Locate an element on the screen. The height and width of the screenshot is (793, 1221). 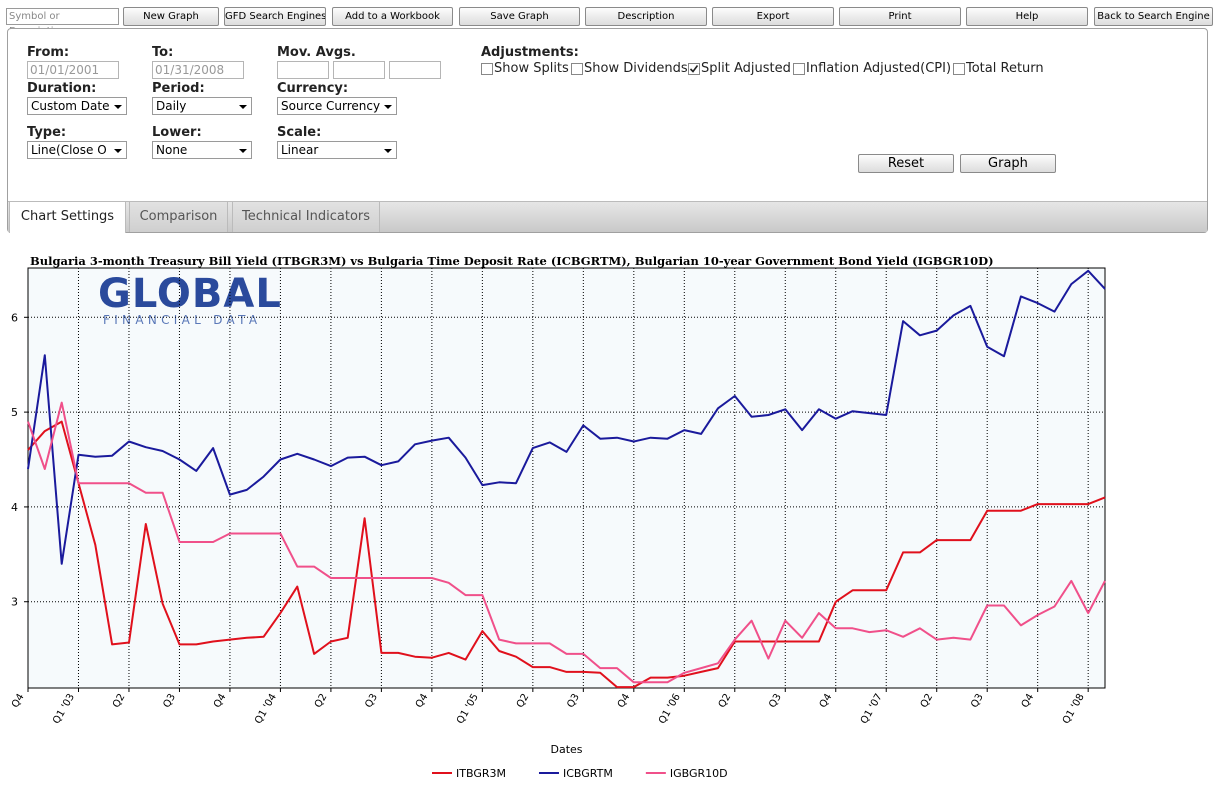
field-label: Duration: is located at coordinates (62, 88).